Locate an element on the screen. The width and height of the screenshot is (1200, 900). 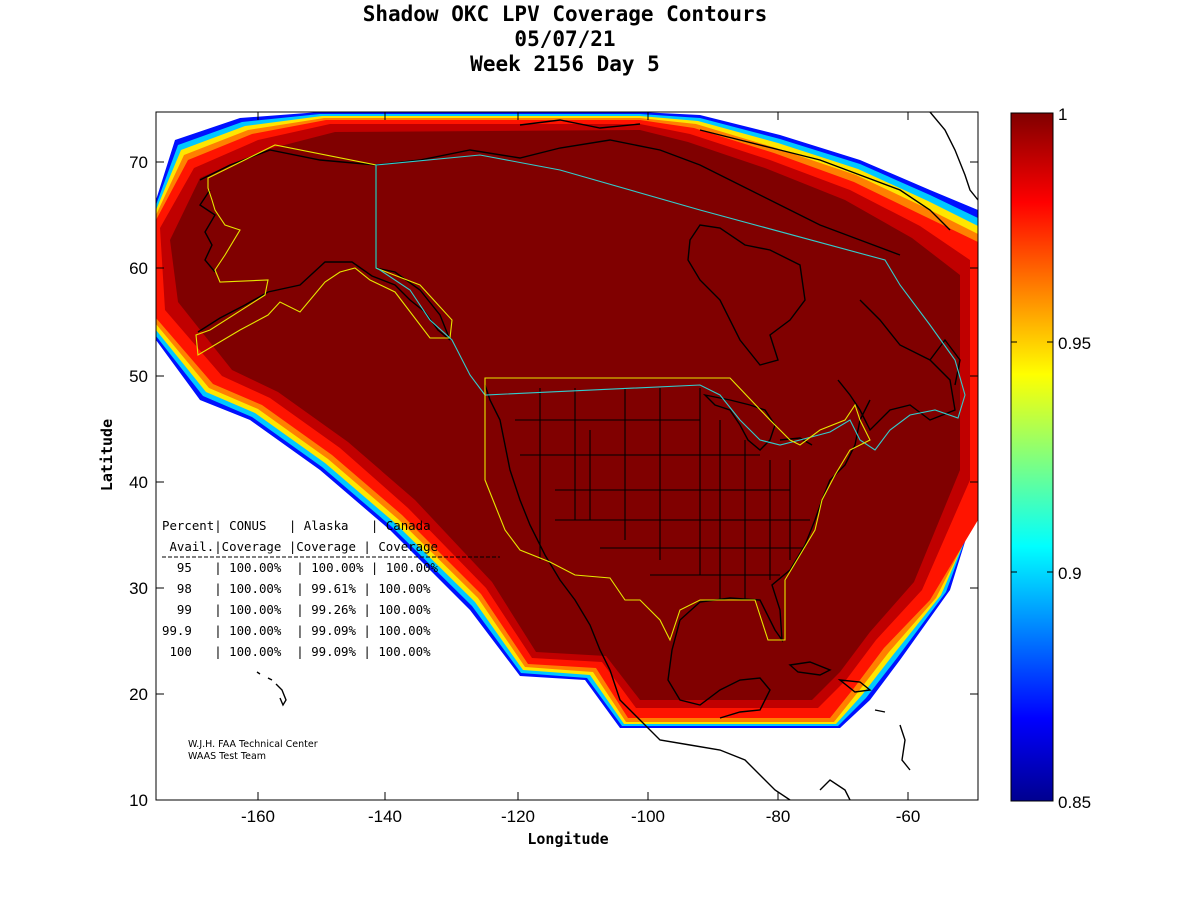
x-tick-label: -80 is located at coordinates (778, 816).